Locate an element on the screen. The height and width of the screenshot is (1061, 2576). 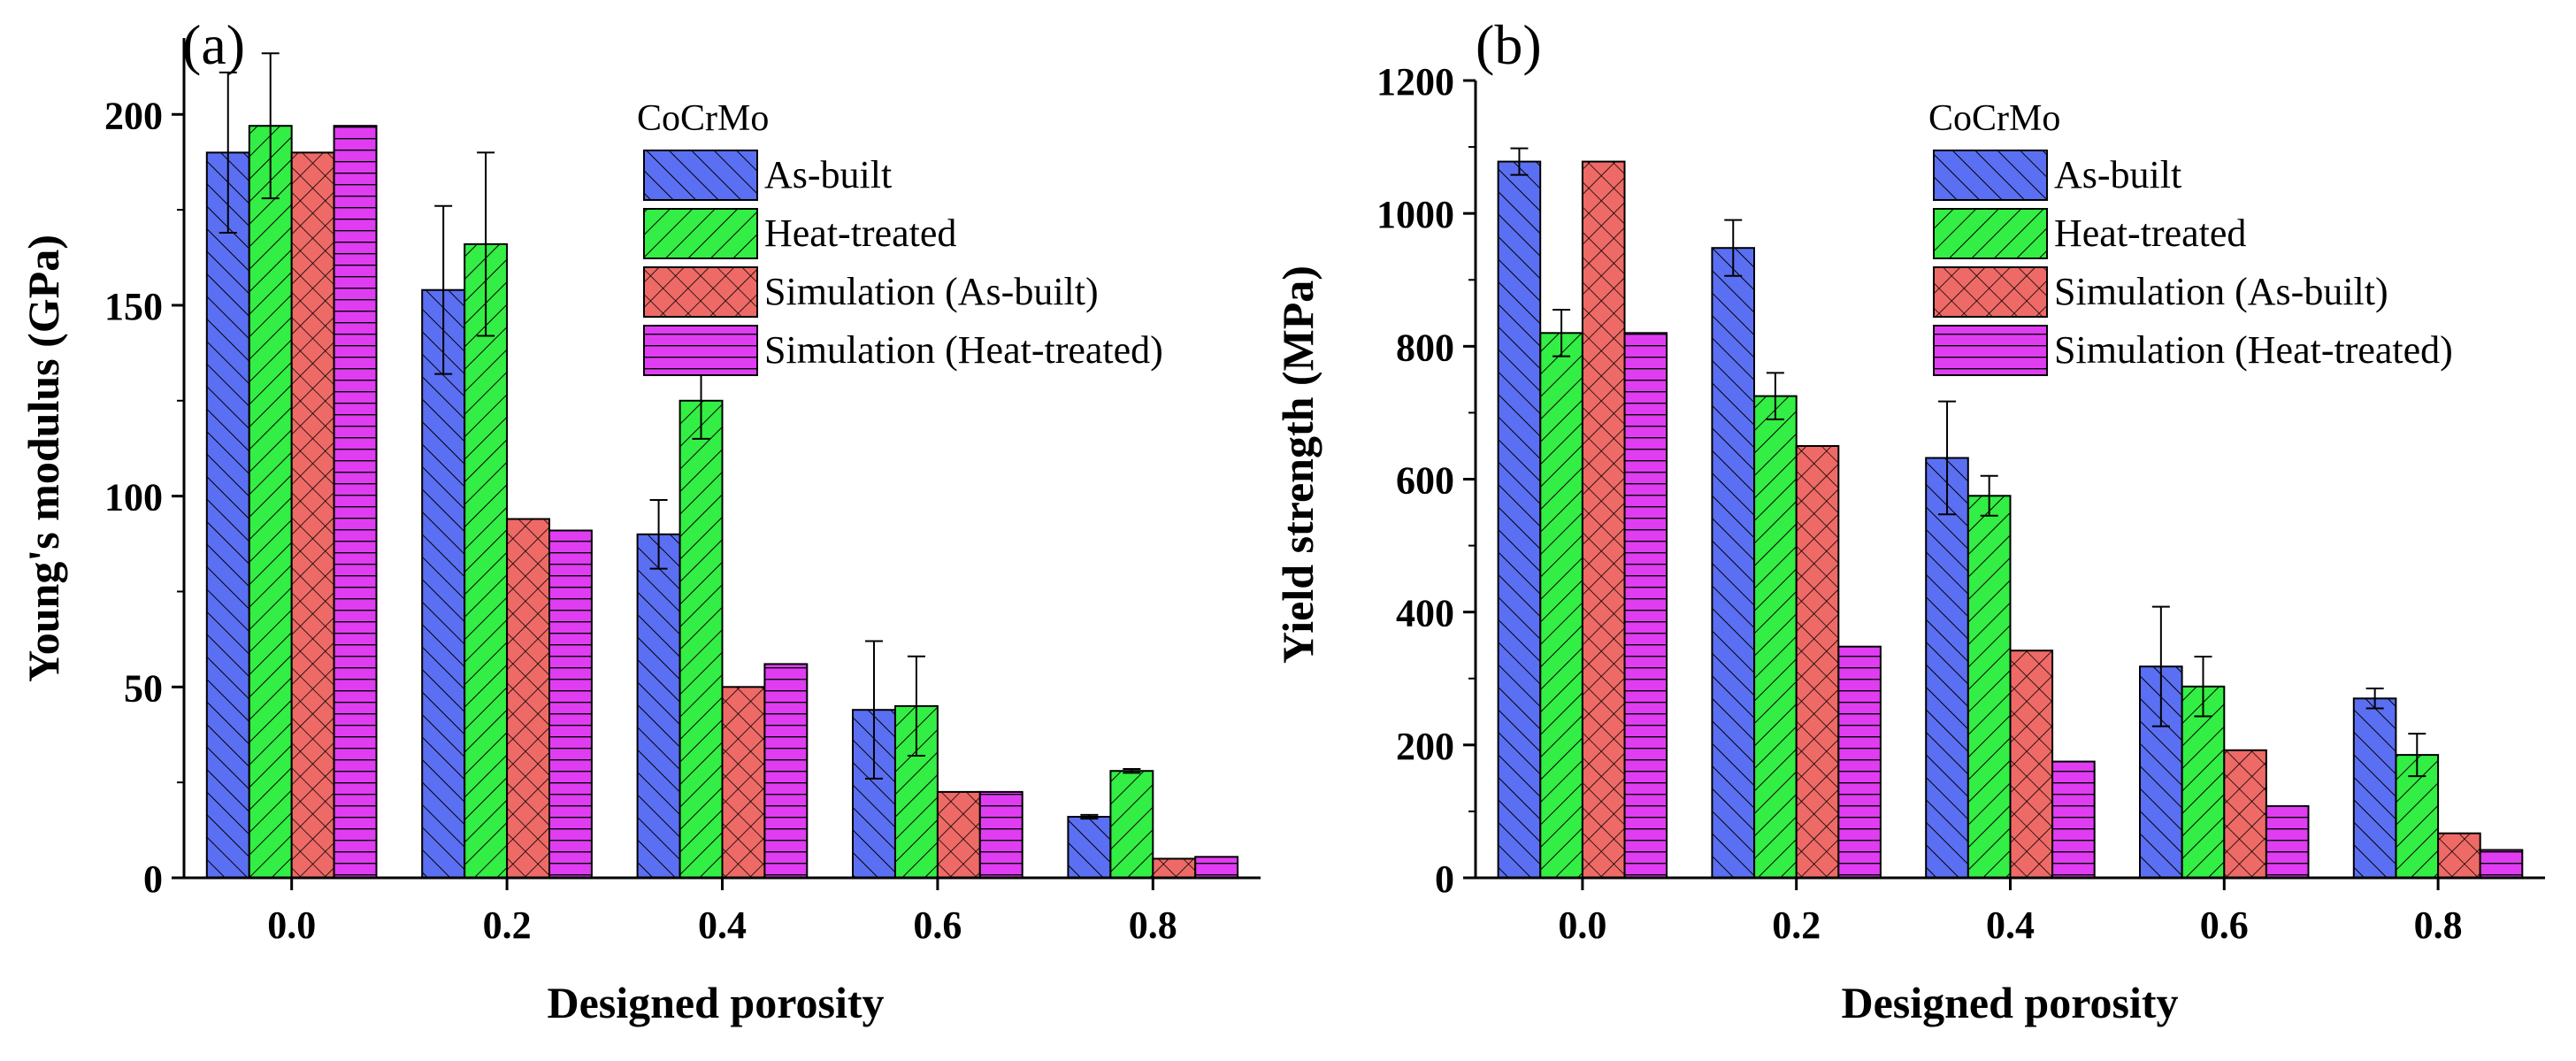
panel-b-bar-s3-0.6 is located at coordinates (2245, 814).